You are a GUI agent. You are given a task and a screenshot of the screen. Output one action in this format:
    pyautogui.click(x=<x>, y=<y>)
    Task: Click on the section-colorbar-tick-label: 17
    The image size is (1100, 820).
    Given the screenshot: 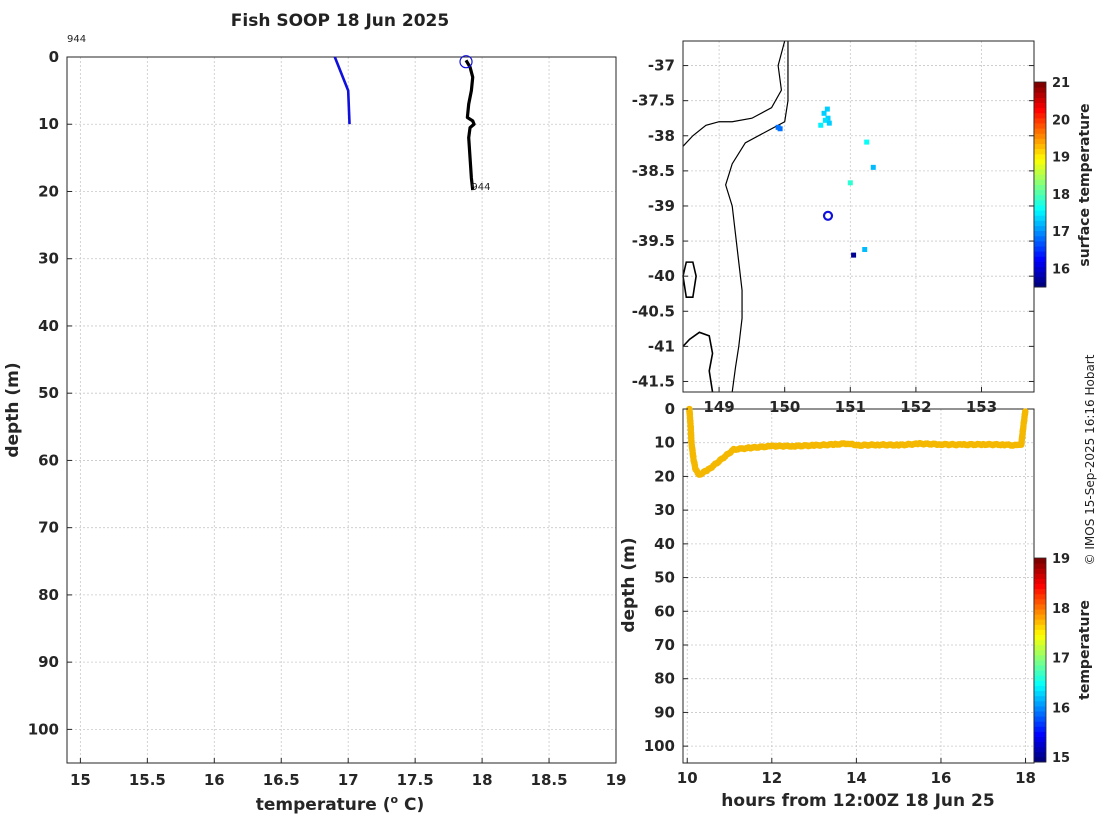 What is the action you would take?
    pyautogui.click(x=1061, y=659)
    